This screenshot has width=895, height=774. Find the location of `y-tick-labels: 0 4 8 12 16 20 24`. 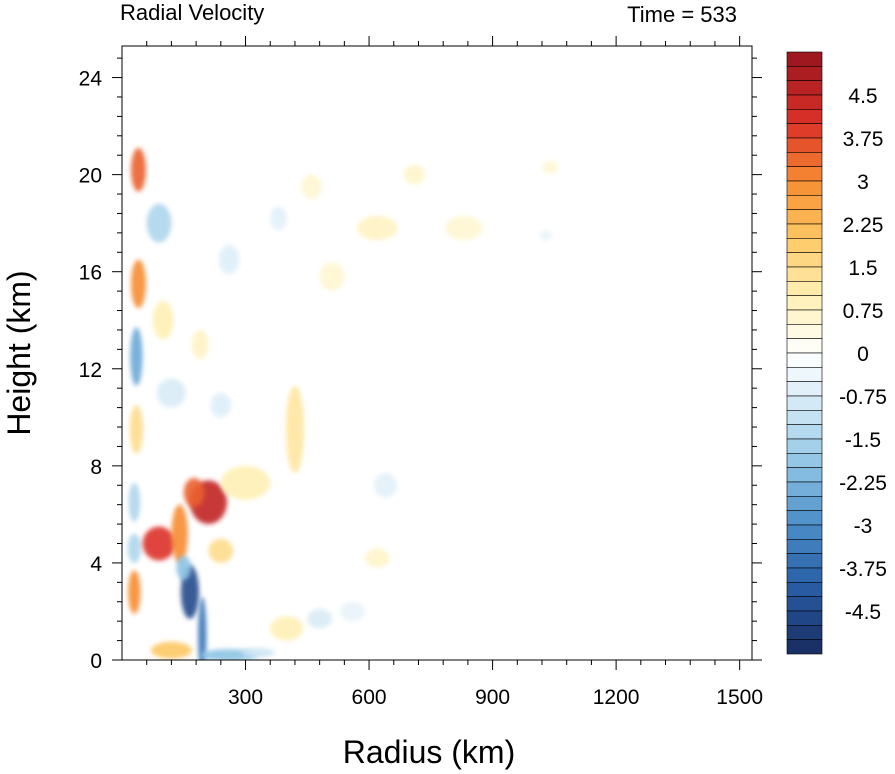

y-tick-labels: 0 4 8 12 16 20 24 is located at coordinates (91, 370).